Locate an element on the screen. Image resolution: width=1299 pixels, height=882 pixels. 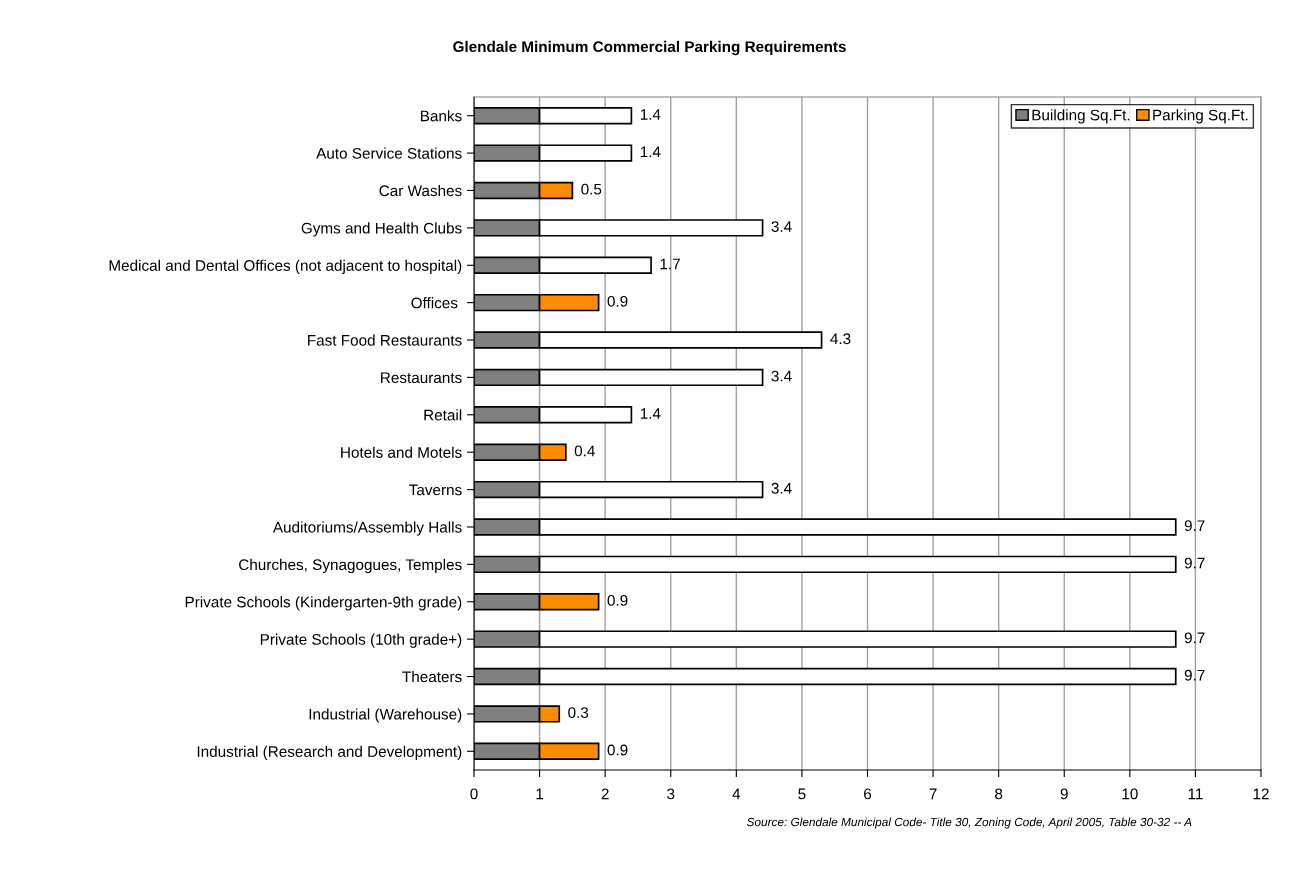
x-tick-label: 6 is located at coordinates (868, 794).